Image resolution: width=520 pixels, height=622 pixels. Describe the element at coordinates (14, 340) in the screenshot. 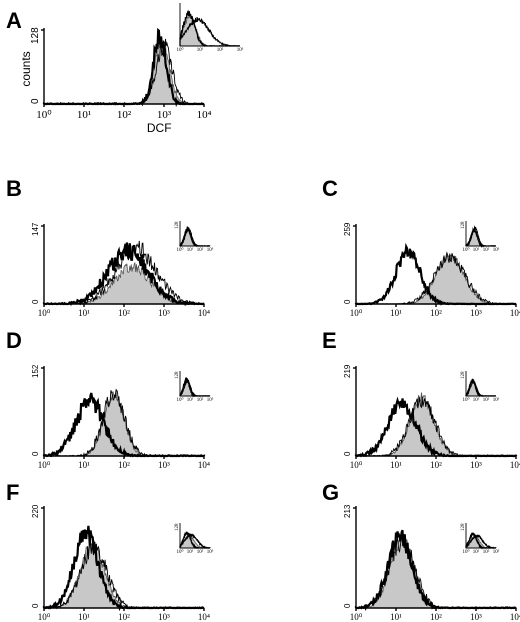

I see `panel-letter: D` at that location.